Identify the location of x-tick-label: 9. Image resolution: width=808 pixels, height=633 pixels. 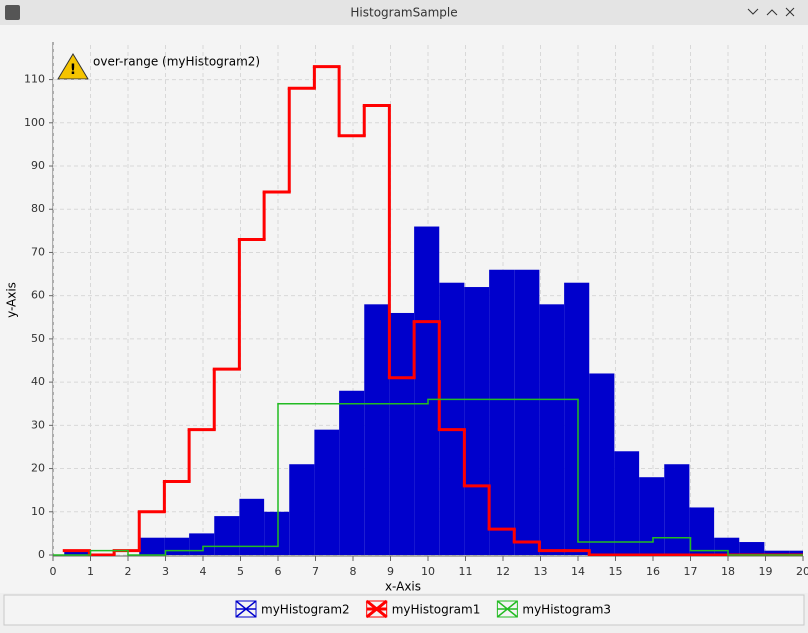
(390, 571).